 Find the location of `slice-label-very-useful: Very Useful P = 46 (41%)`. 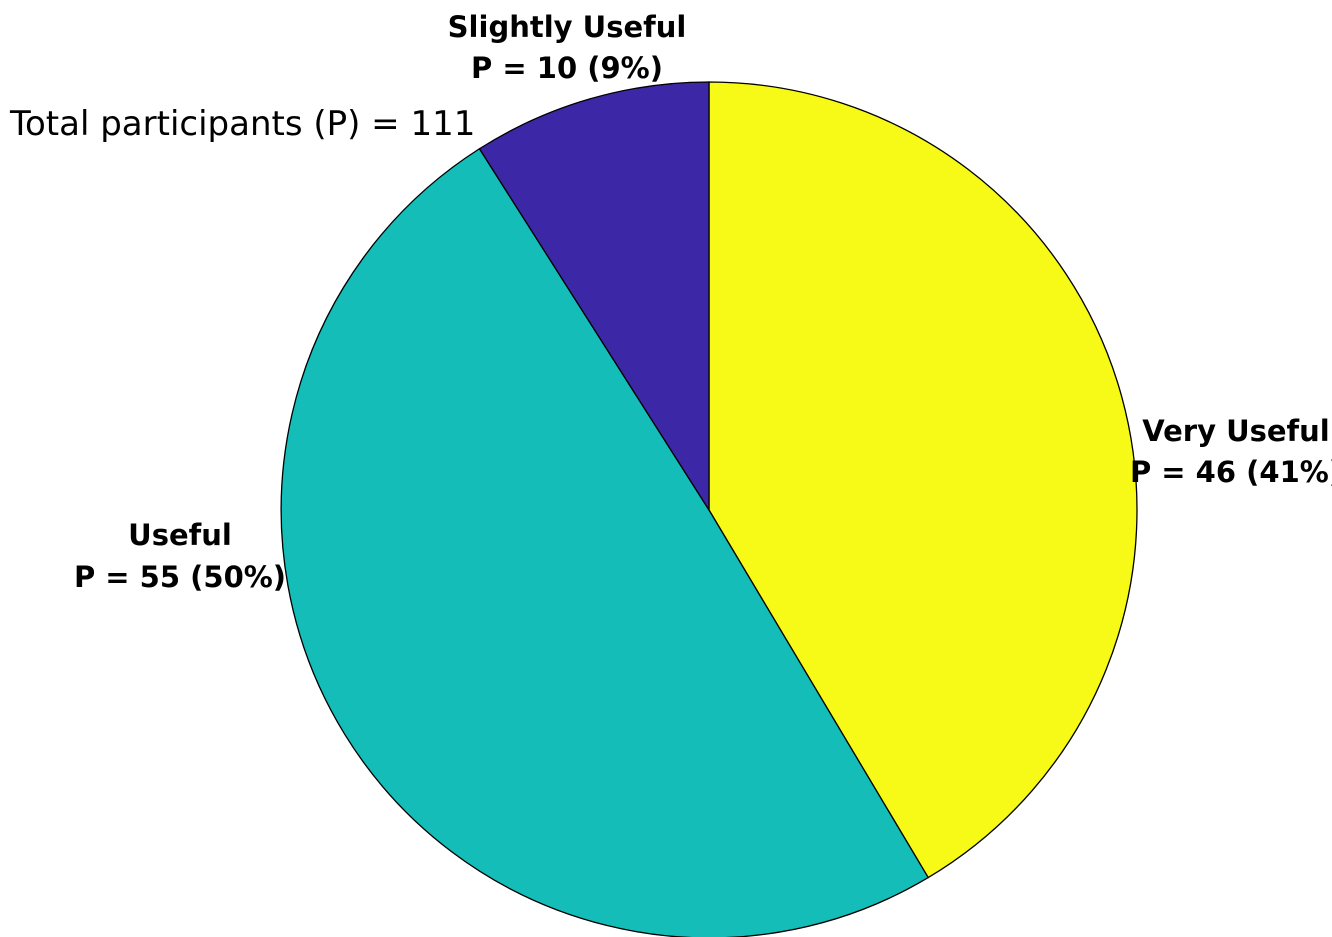

slice-label-very-useful: Very Useful P = 46 (41%) is located at coordinates (1231, 451).